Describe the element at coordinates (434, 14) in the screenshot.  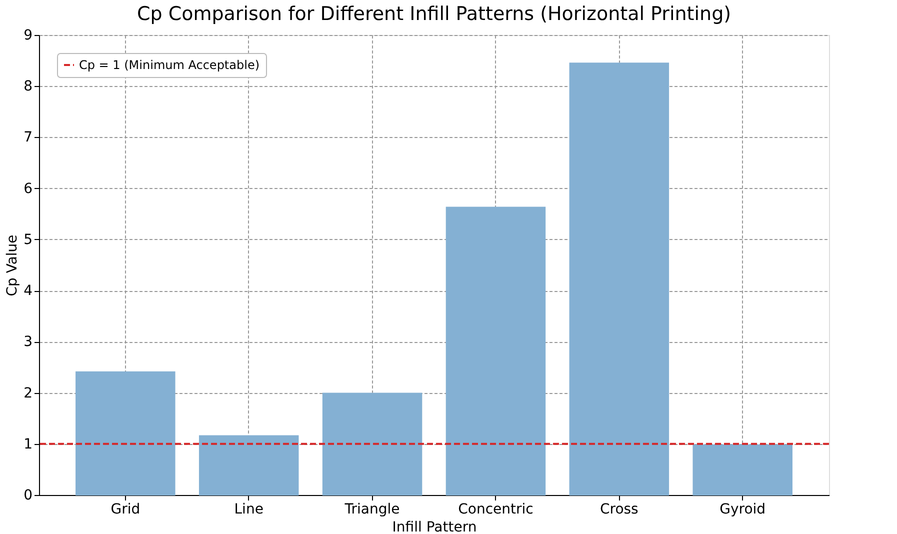
I see `chart-title: Cp Comparison for Different Infill Patterns (Horizontal Printing)` at that location.